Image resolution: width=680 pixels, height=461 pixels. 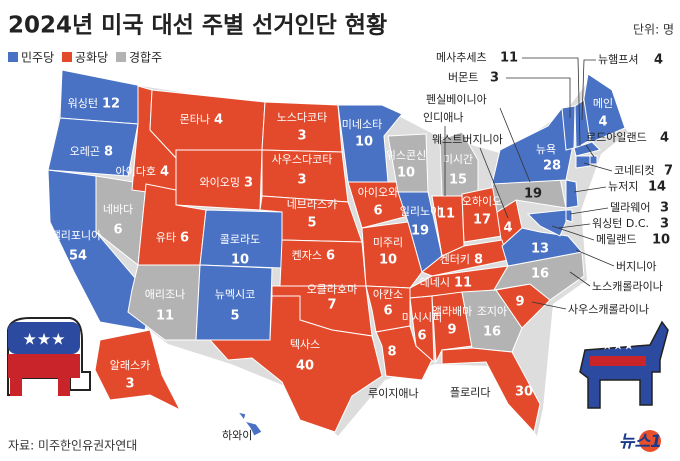 I want to click on state-name: 버몬트, so click(x=463, y=77).